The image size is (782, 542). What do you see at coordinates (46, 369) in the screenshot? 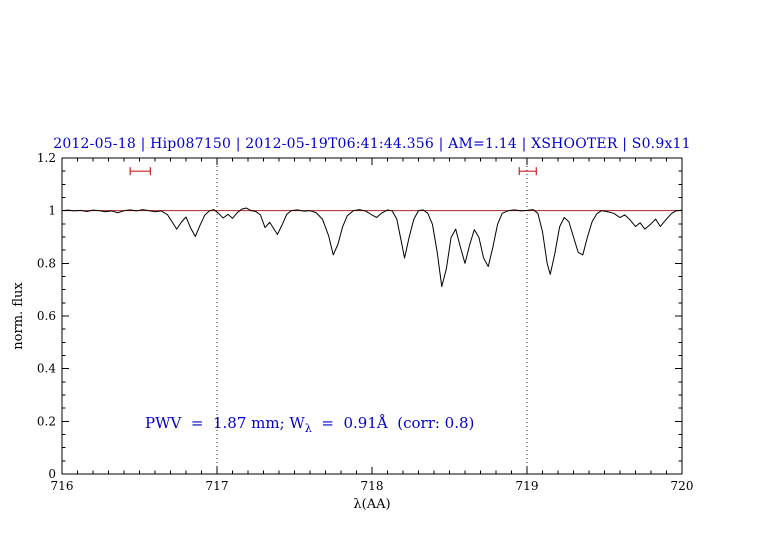
I see `svg-text: 0.4` at bounding box center [46, 369].